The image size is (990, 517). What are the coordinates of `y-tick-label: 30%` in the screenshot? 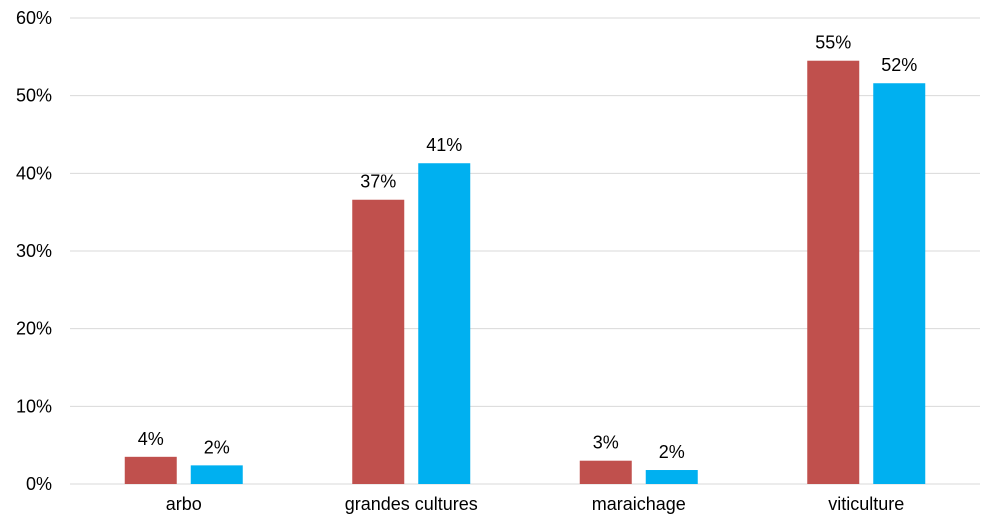 It's located at (34, 251).